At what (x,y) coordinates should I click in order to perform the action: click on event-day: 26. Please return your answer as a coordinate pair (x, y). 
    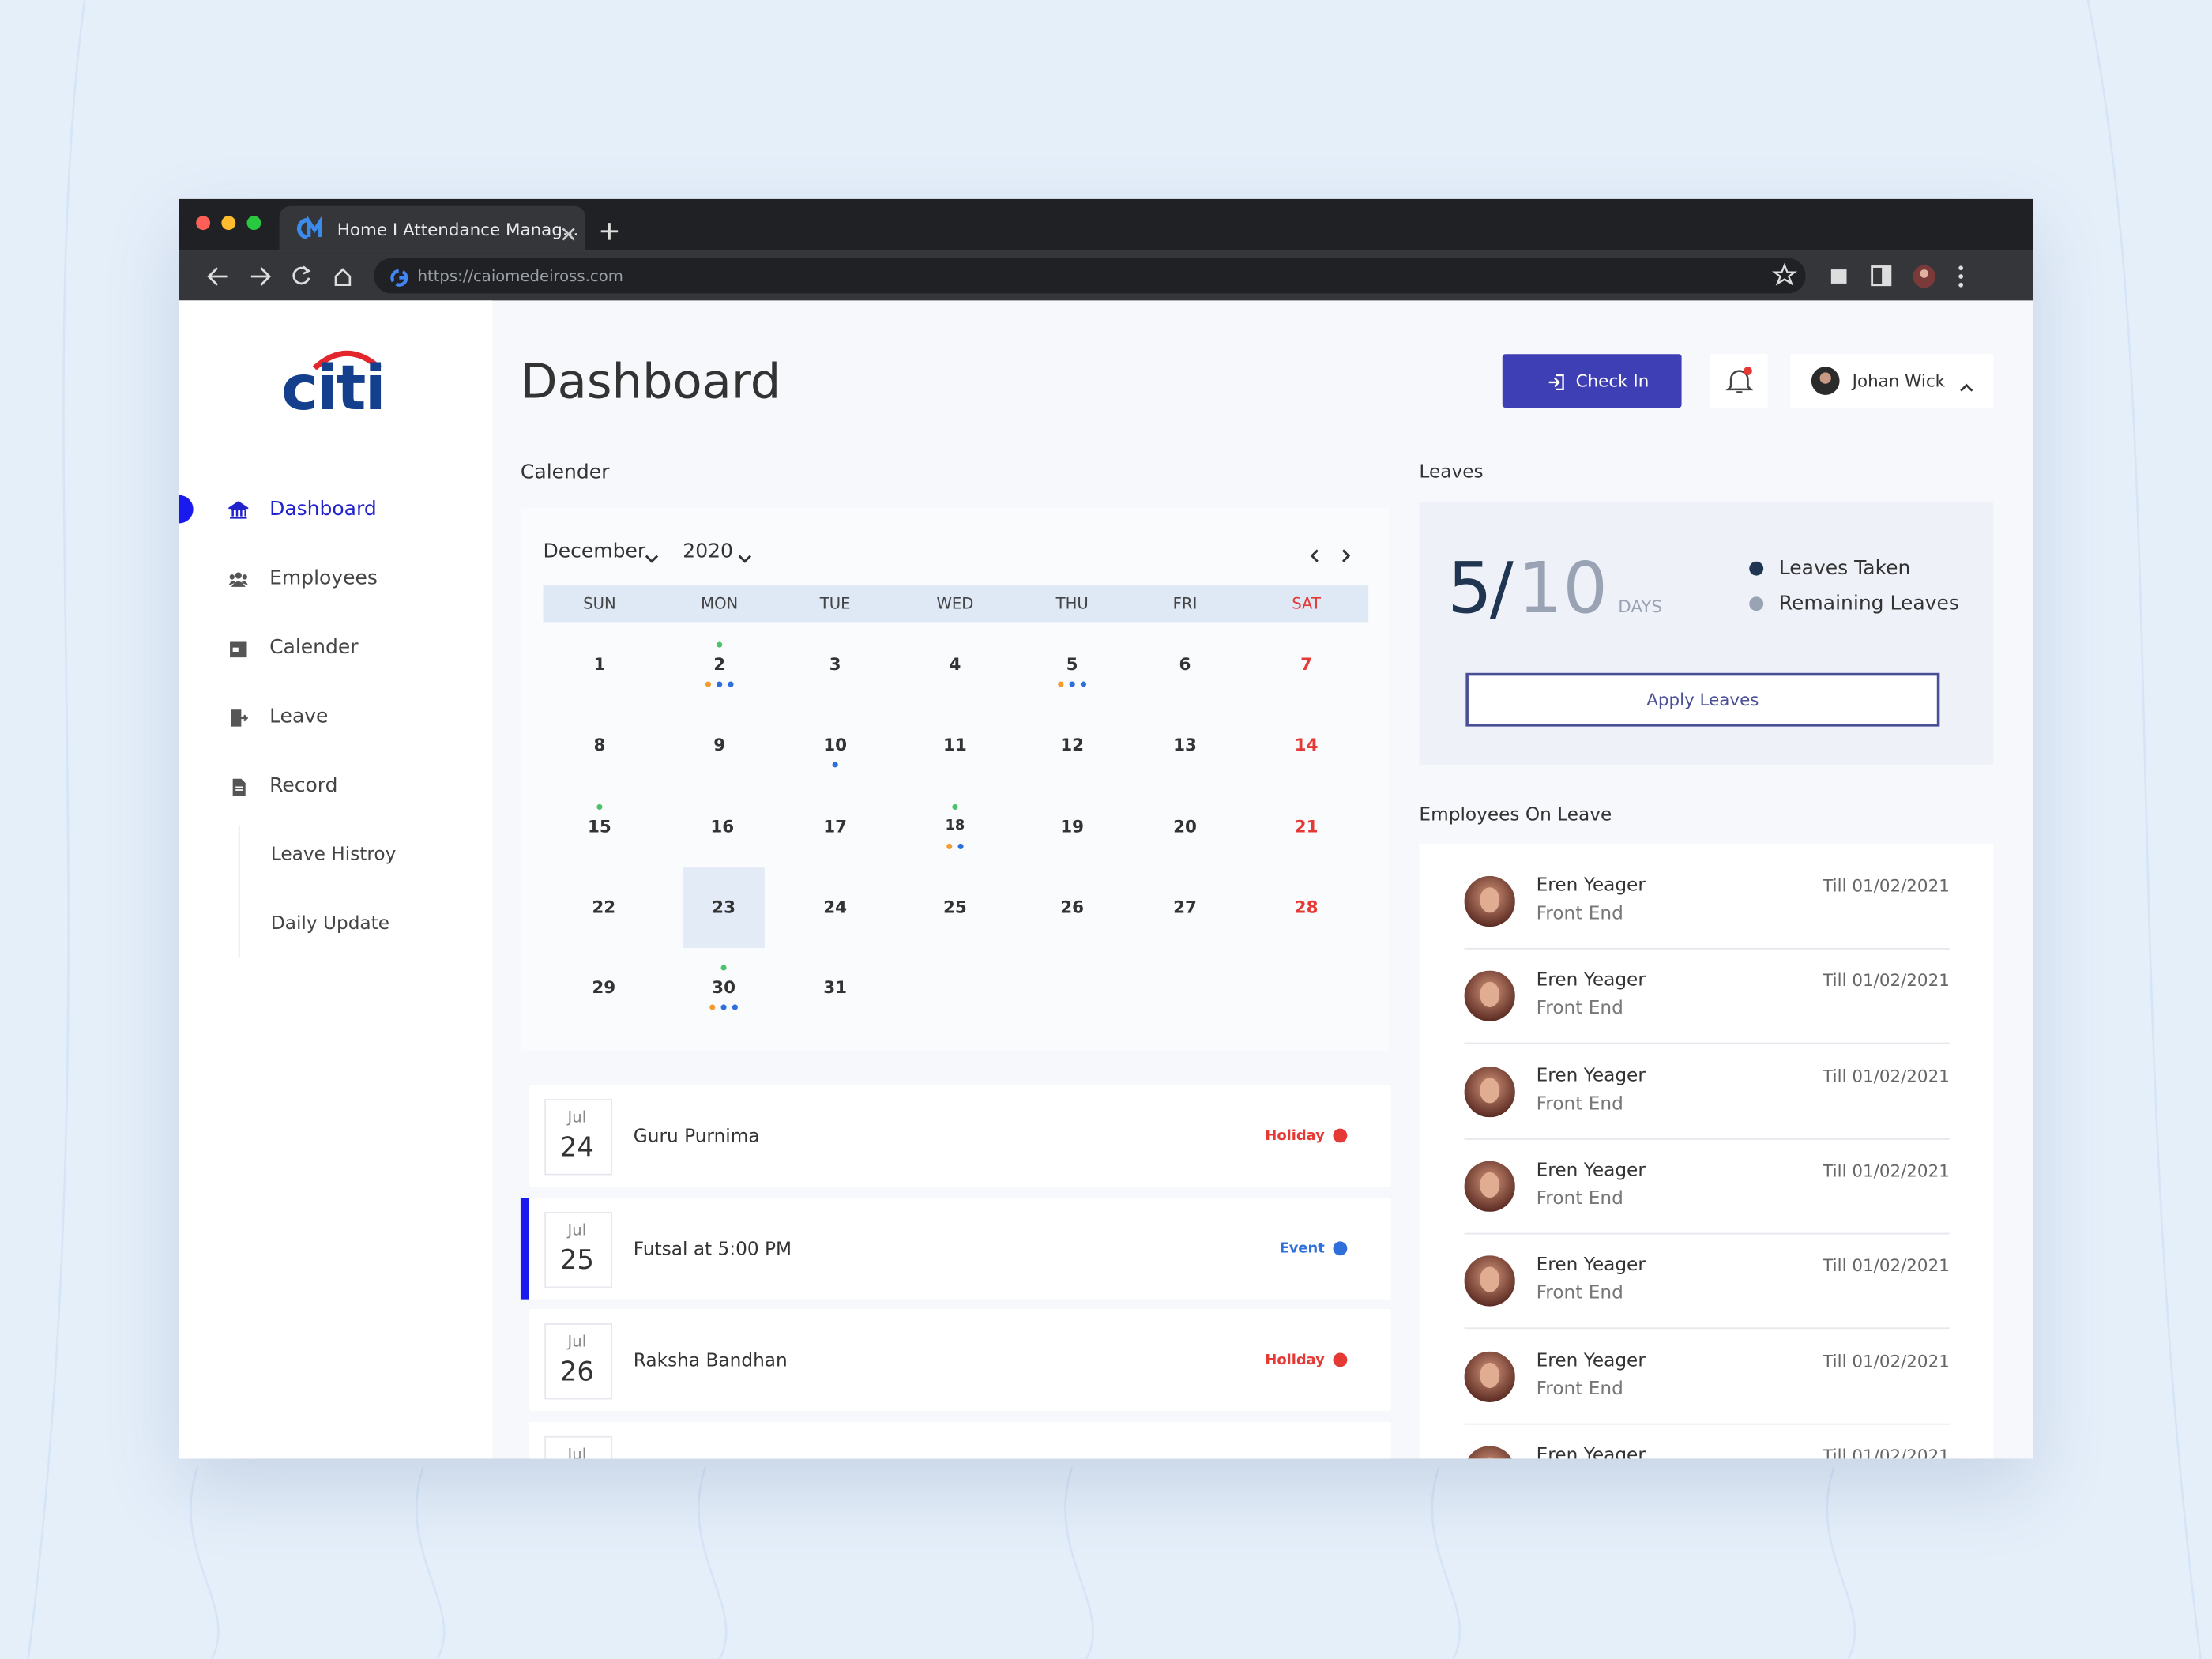
    Looking at the image, I should click on (576, 1372).